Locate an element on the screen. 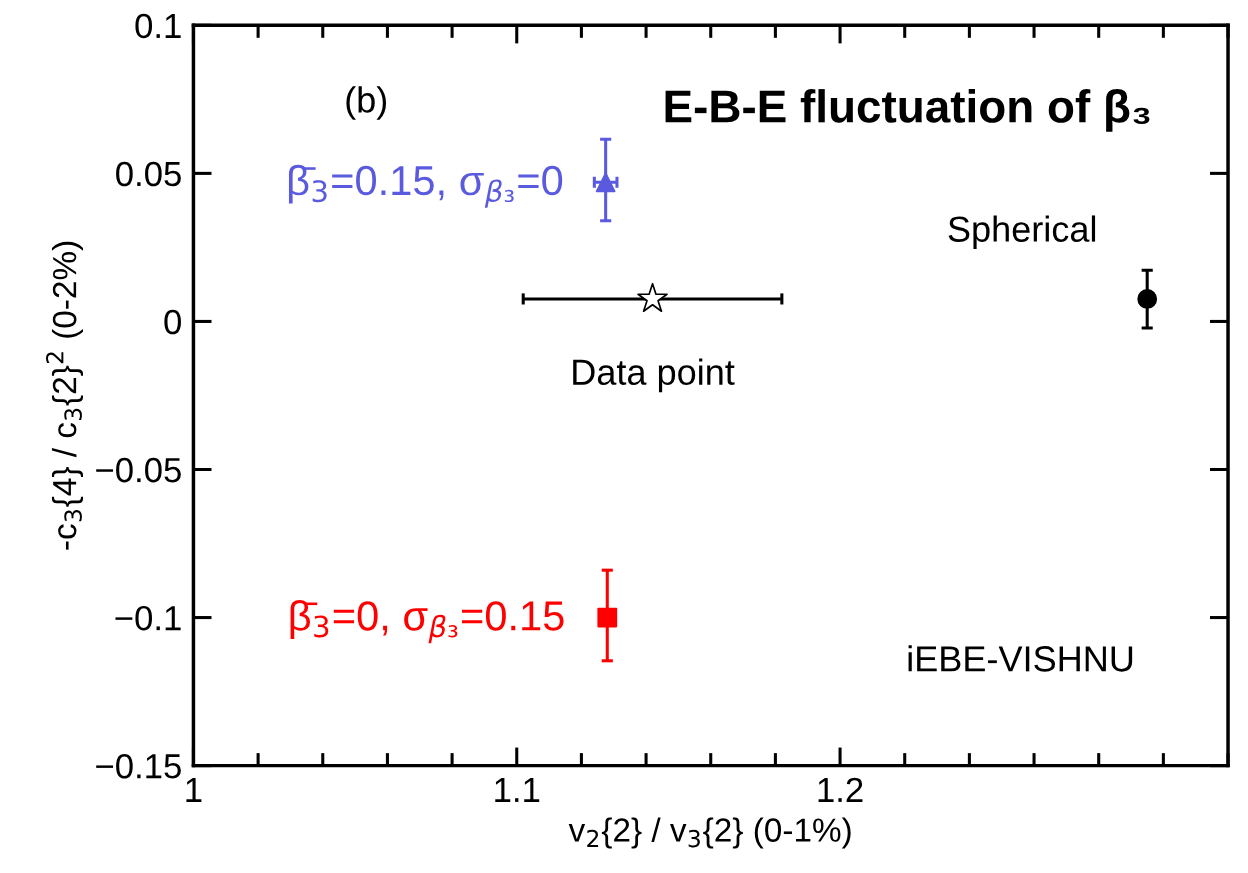  x-tick-label: 1.2 is located at coordinates (840, 789).